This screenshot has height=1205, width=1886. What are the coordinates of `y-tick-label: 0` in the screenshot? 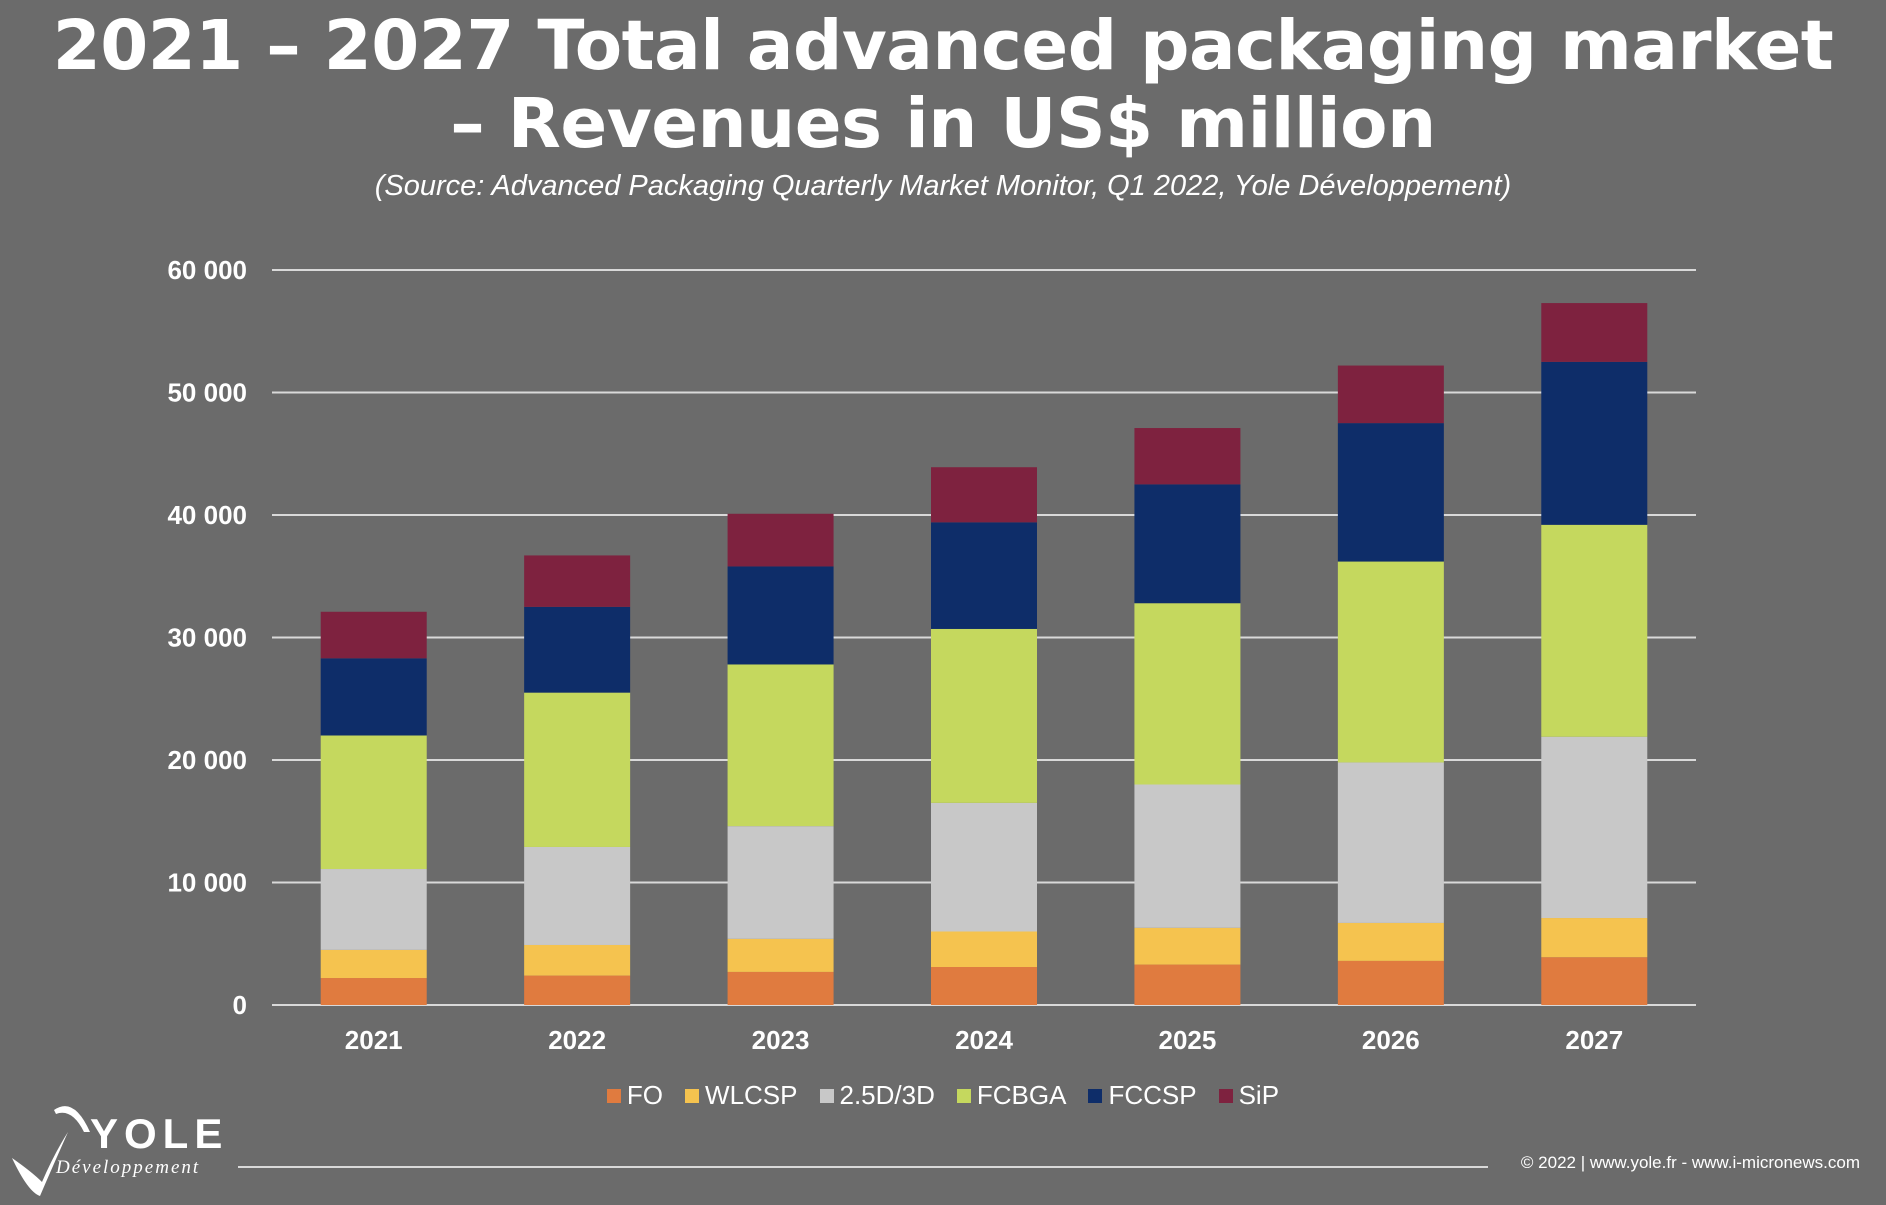 It's located at (240, 1005).